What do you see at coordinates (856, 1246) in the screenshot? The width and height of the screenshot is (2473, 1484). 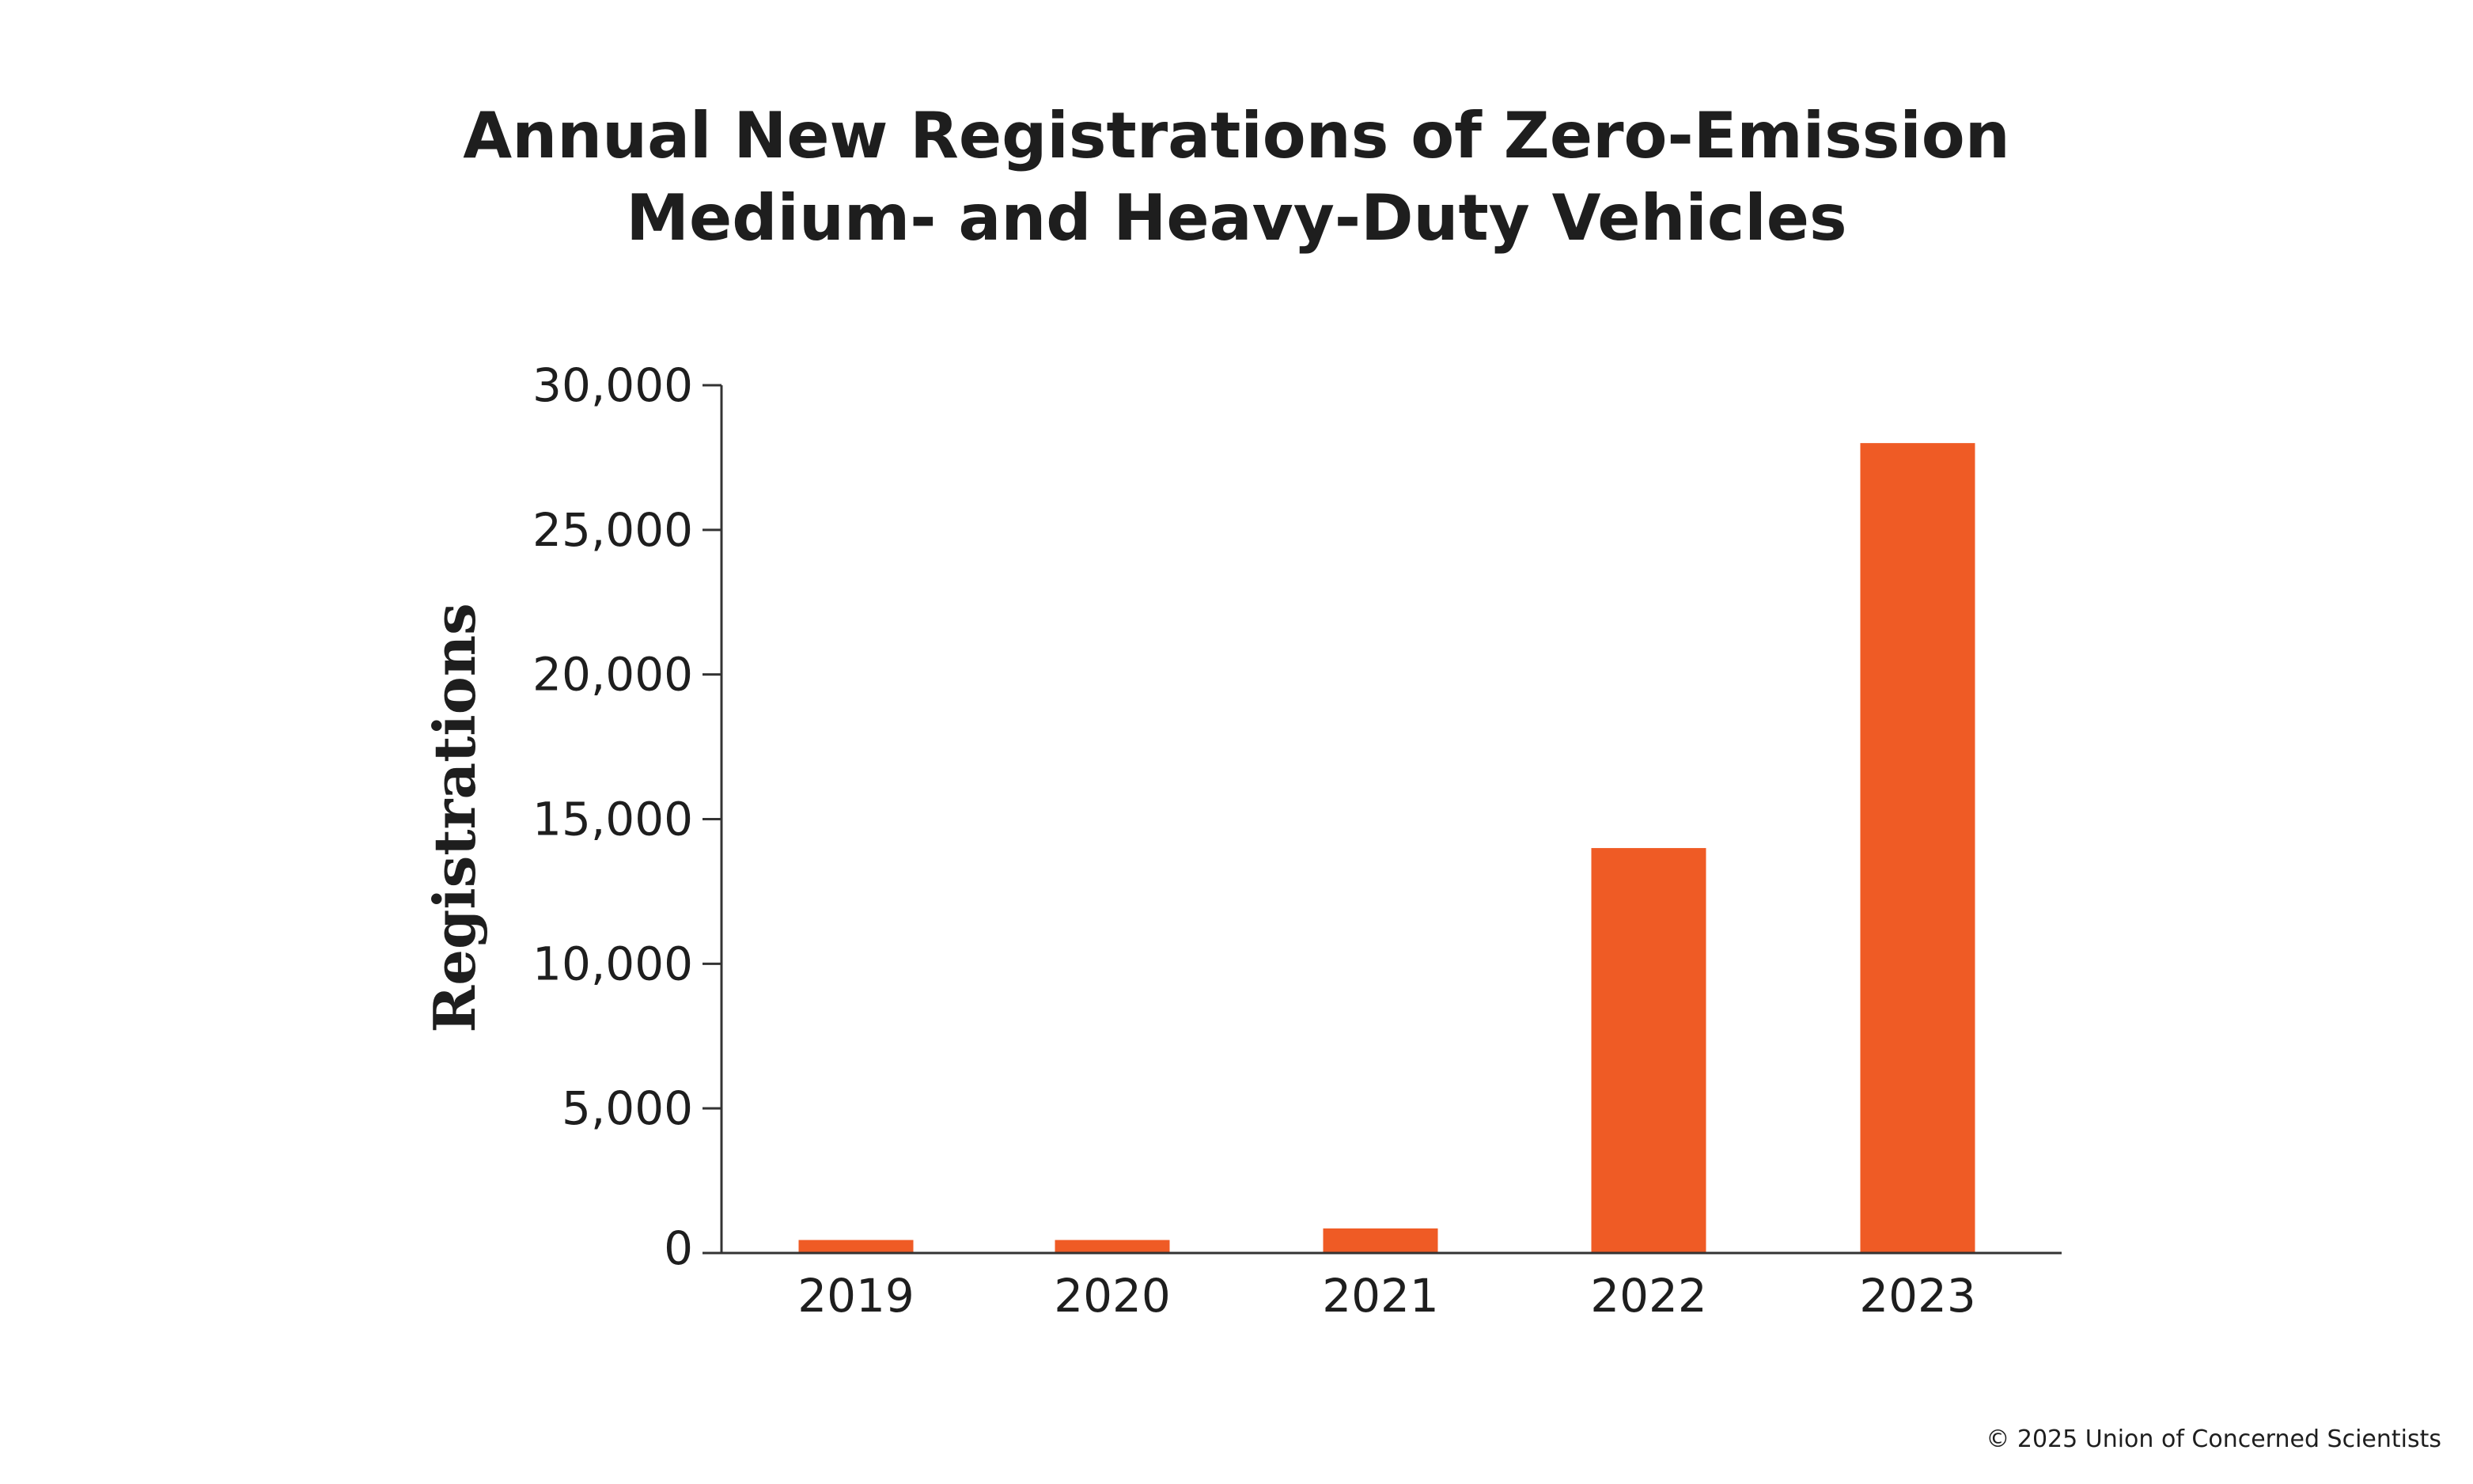 I see `bar-2019` at bounding box center [856, 1246].